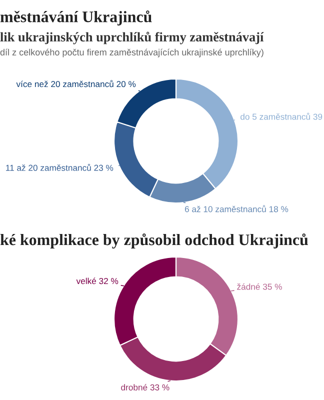  Describe the element at coordinates (132, 53) in the screenshot. I see `text: díl z celkového počtu firem zaměstnávajících ukrajinské uprchlíky)` at that location.